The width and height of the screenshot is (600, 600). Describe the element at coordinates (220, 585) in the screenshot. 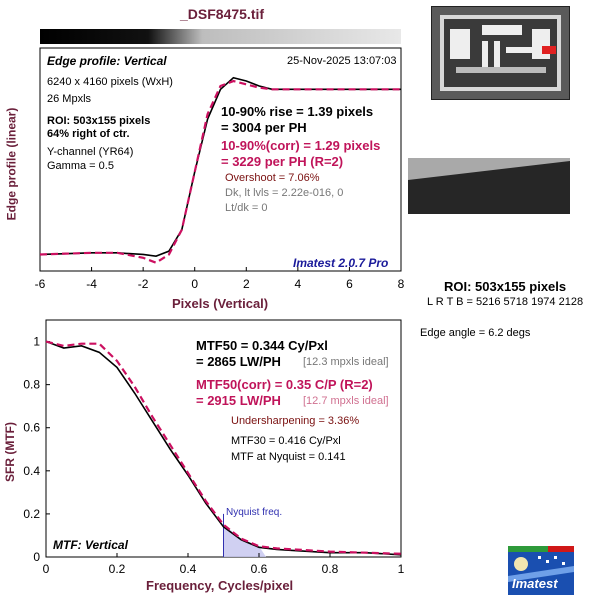

I see `mtf-xlabel: Frequency, Cycles/pixel` at that location.